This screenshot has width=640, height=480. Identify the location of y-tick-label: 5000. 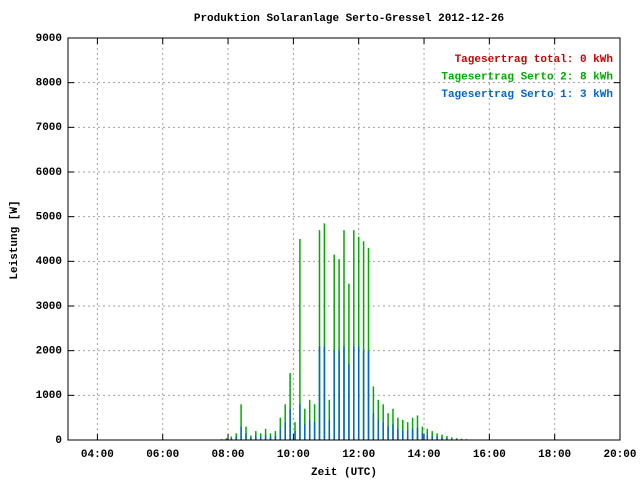
(49, 218).